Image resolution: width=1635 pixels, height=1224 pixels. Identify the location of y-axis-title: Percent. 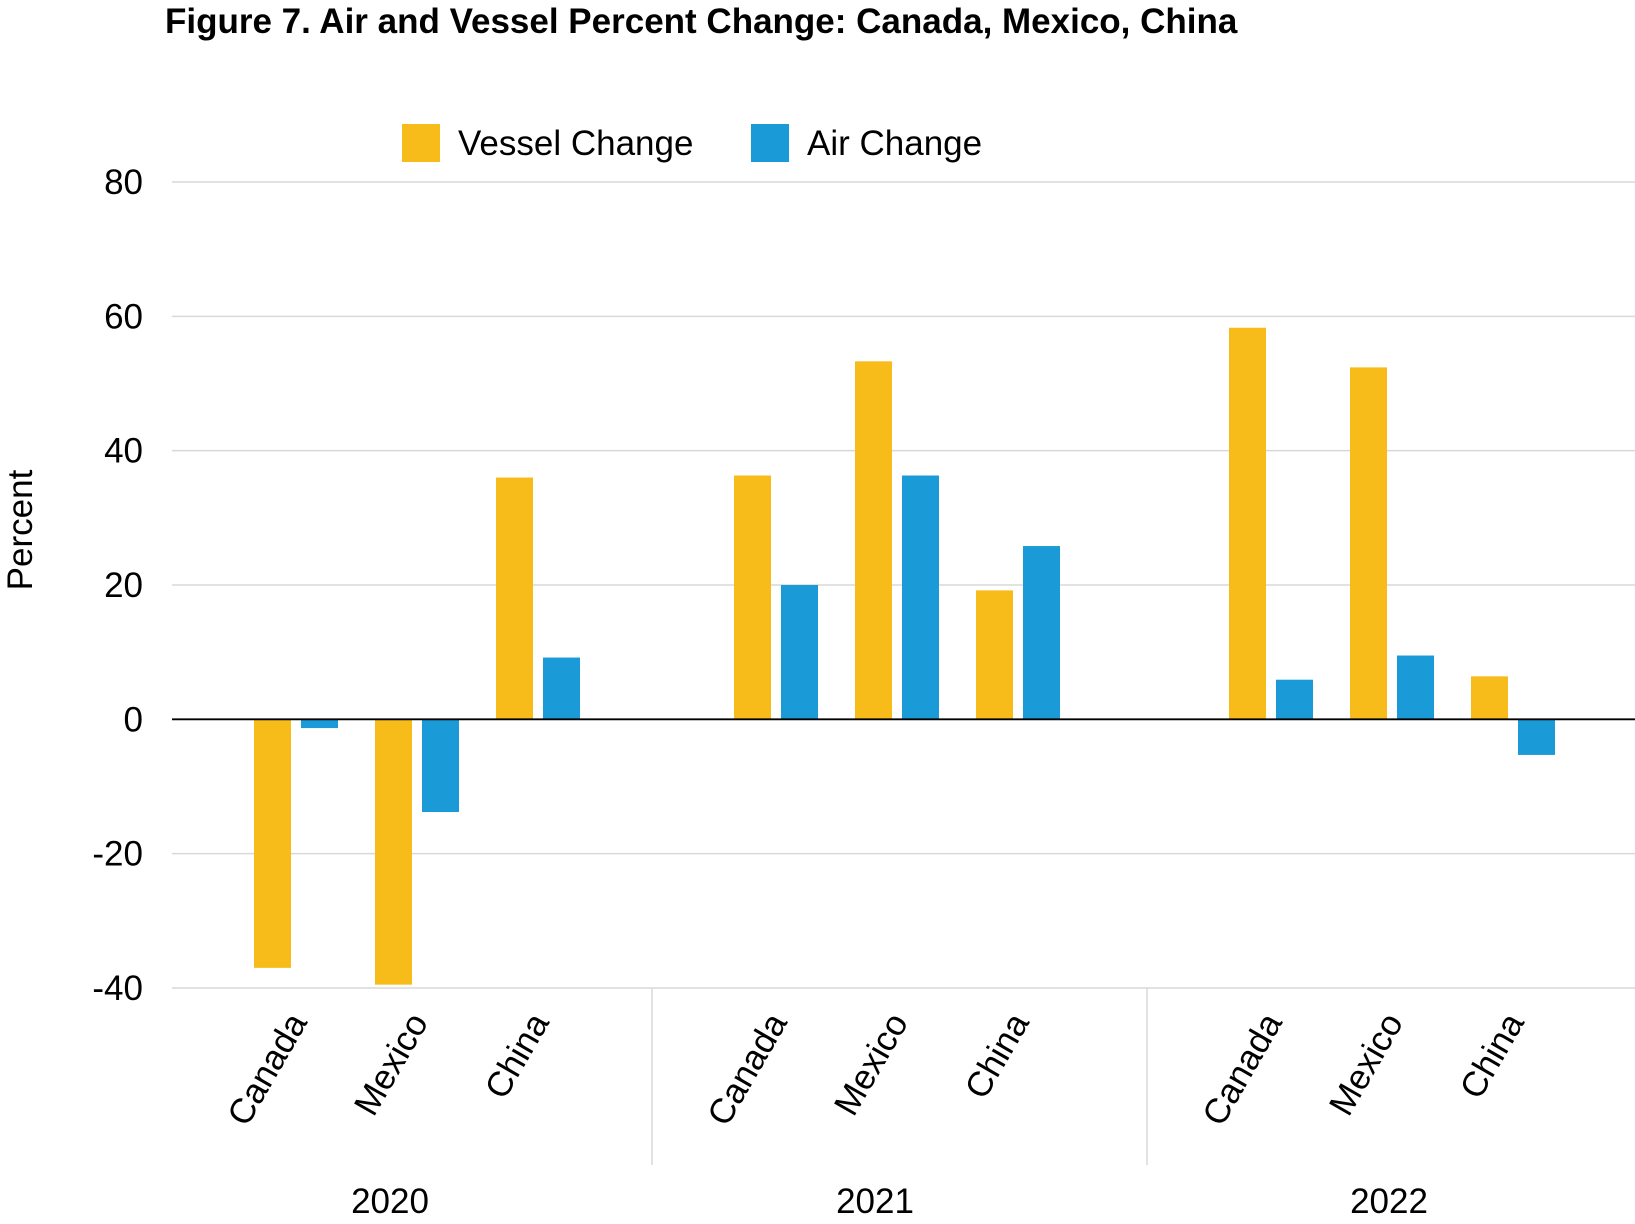
(20, 529).